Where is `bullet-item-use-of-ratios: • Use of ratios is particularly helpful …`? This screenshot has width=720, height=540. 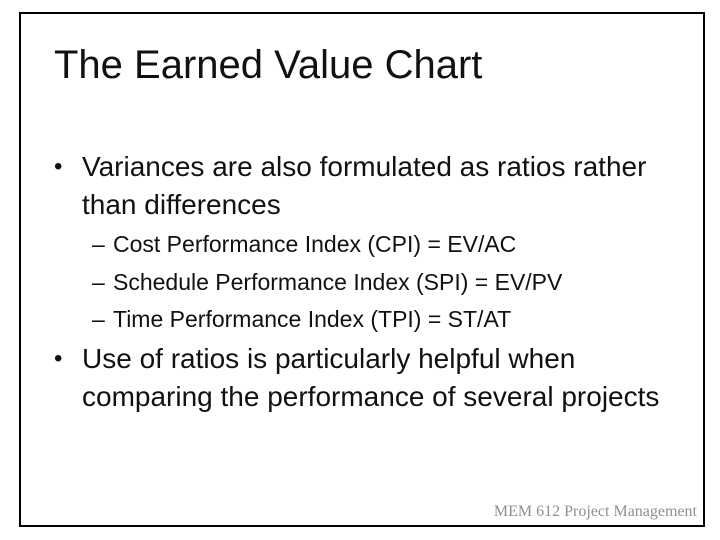 bullet-item-use-of-ratios: • Use of ratios is particularly helpful … is located at coordinates (363, 378).